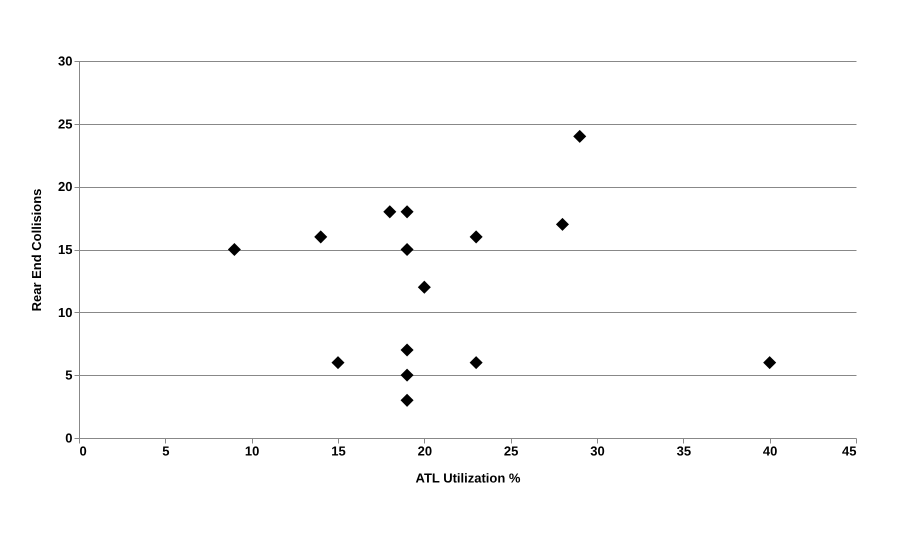 The width and height of the screenshot is (906, 535). I want to click on x-tick-label: 5, so click(166, 451).